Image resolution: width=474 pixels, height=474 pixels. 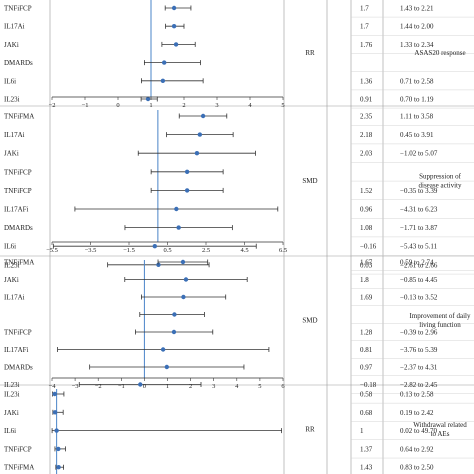 I want to click on measure-label: SMD, so click(x=309, y=321).